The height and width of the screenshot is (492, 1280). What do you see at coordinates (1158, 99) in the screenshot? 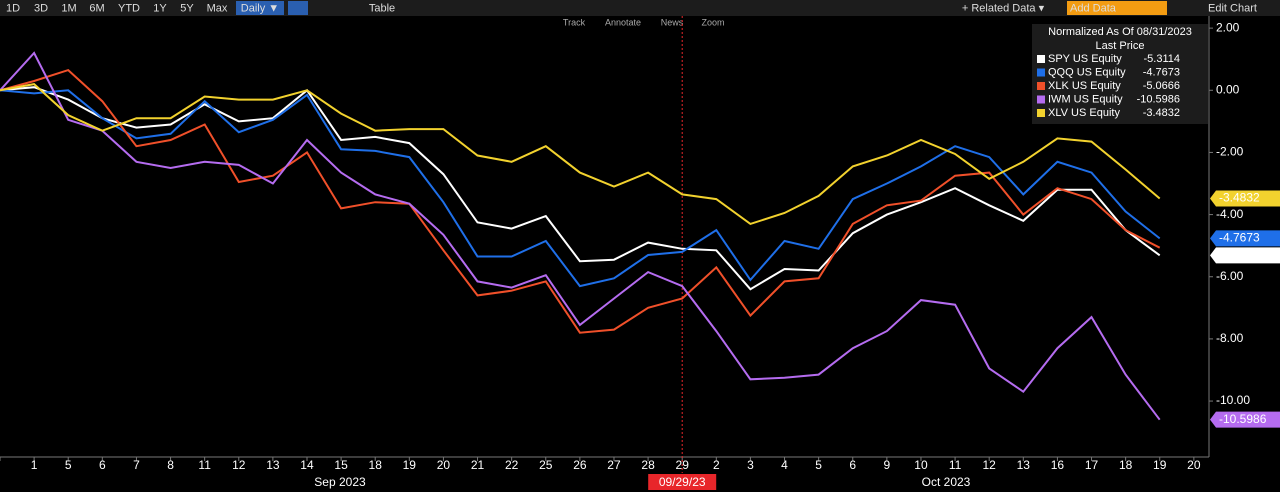
I see `legend-value: -10.5986` at bounding box center [1158, 99].